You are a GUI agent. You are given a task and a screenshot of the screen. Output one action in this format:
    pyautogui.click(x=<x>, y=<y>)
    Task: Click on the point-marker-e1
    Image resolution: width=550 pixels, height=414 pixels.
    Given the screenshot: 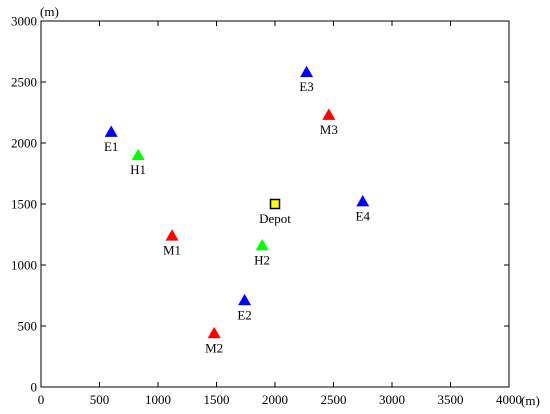 What is the action you would take?
    pyautogui.click(x=111, y=131)
    